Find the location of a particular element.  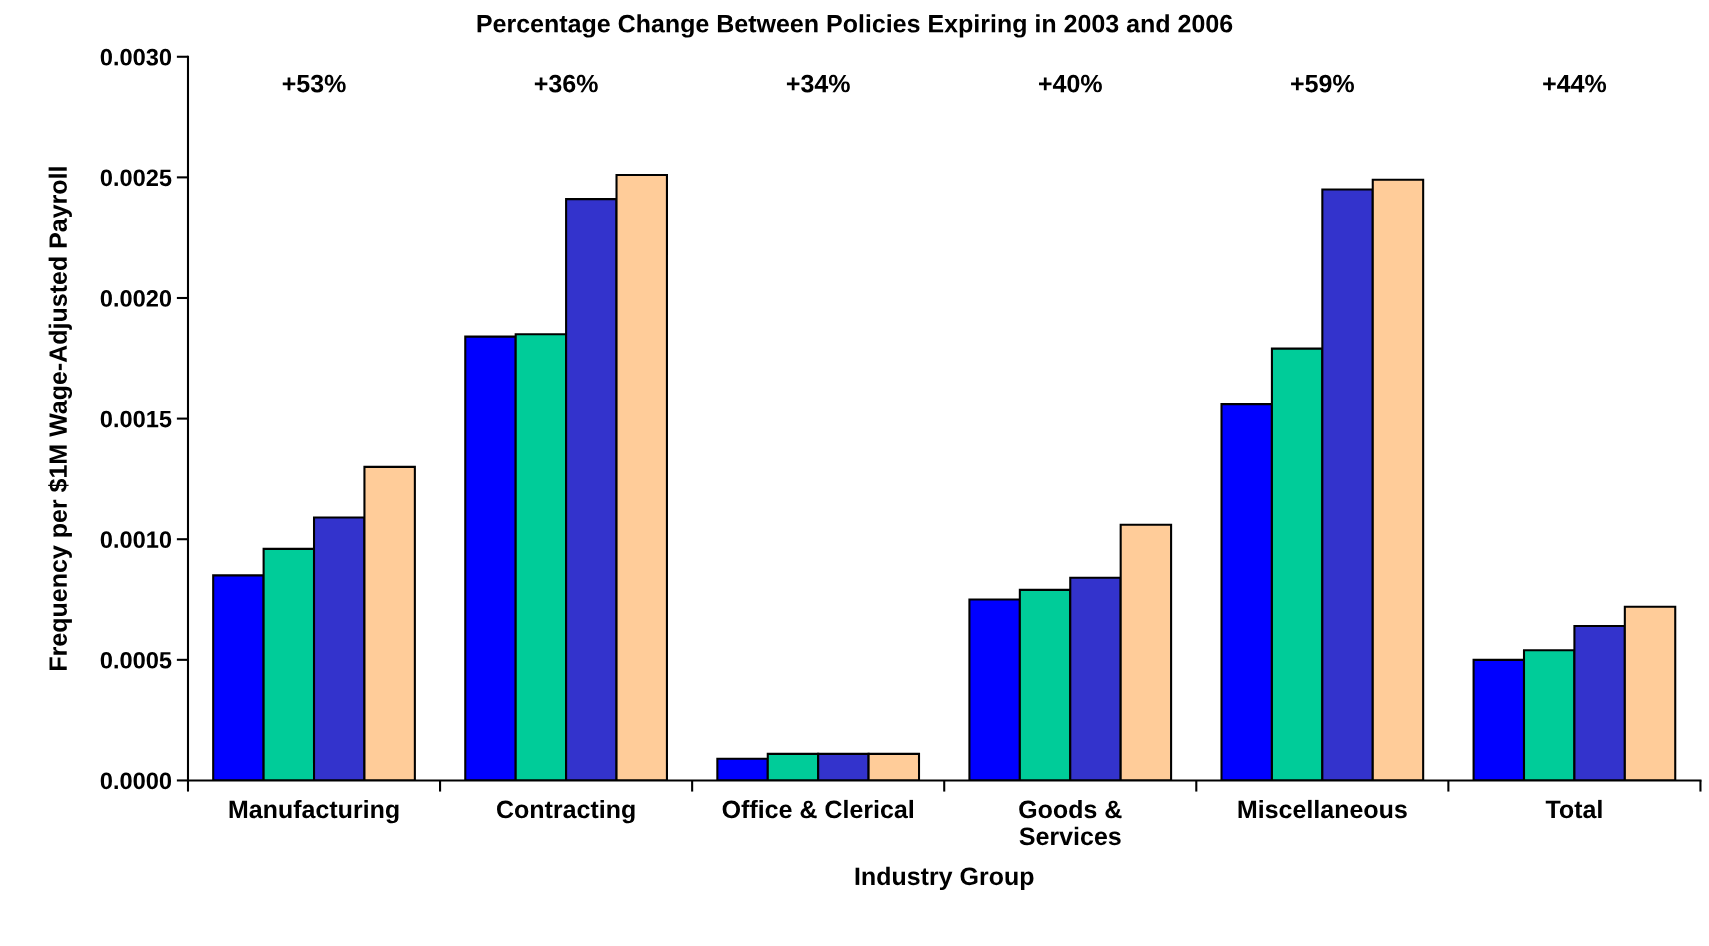

y-tick-label: 0.0000 is located at coordinates (136, 781).